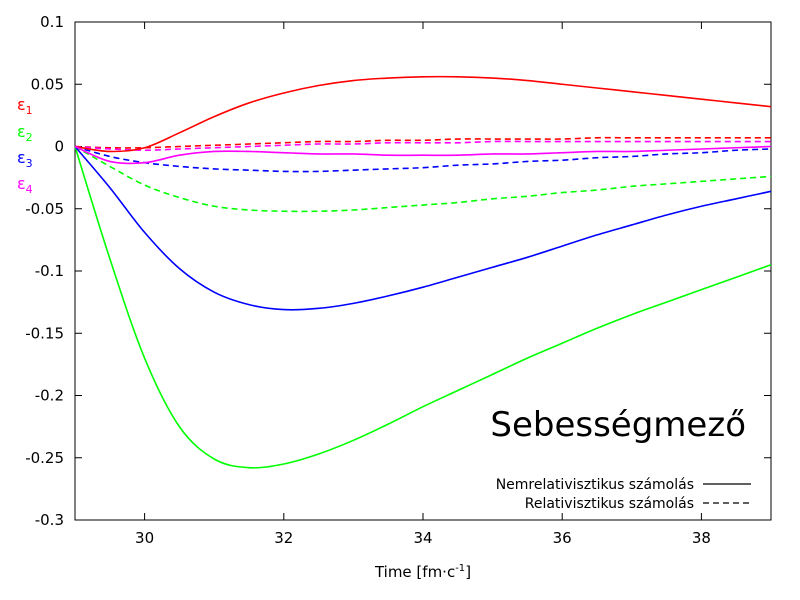 The height and width of the screenshot is (600, 800). Describe the element at coordinates (423, 114) in the screenshot. I see `series-line-eps1_nonrel` at that location.